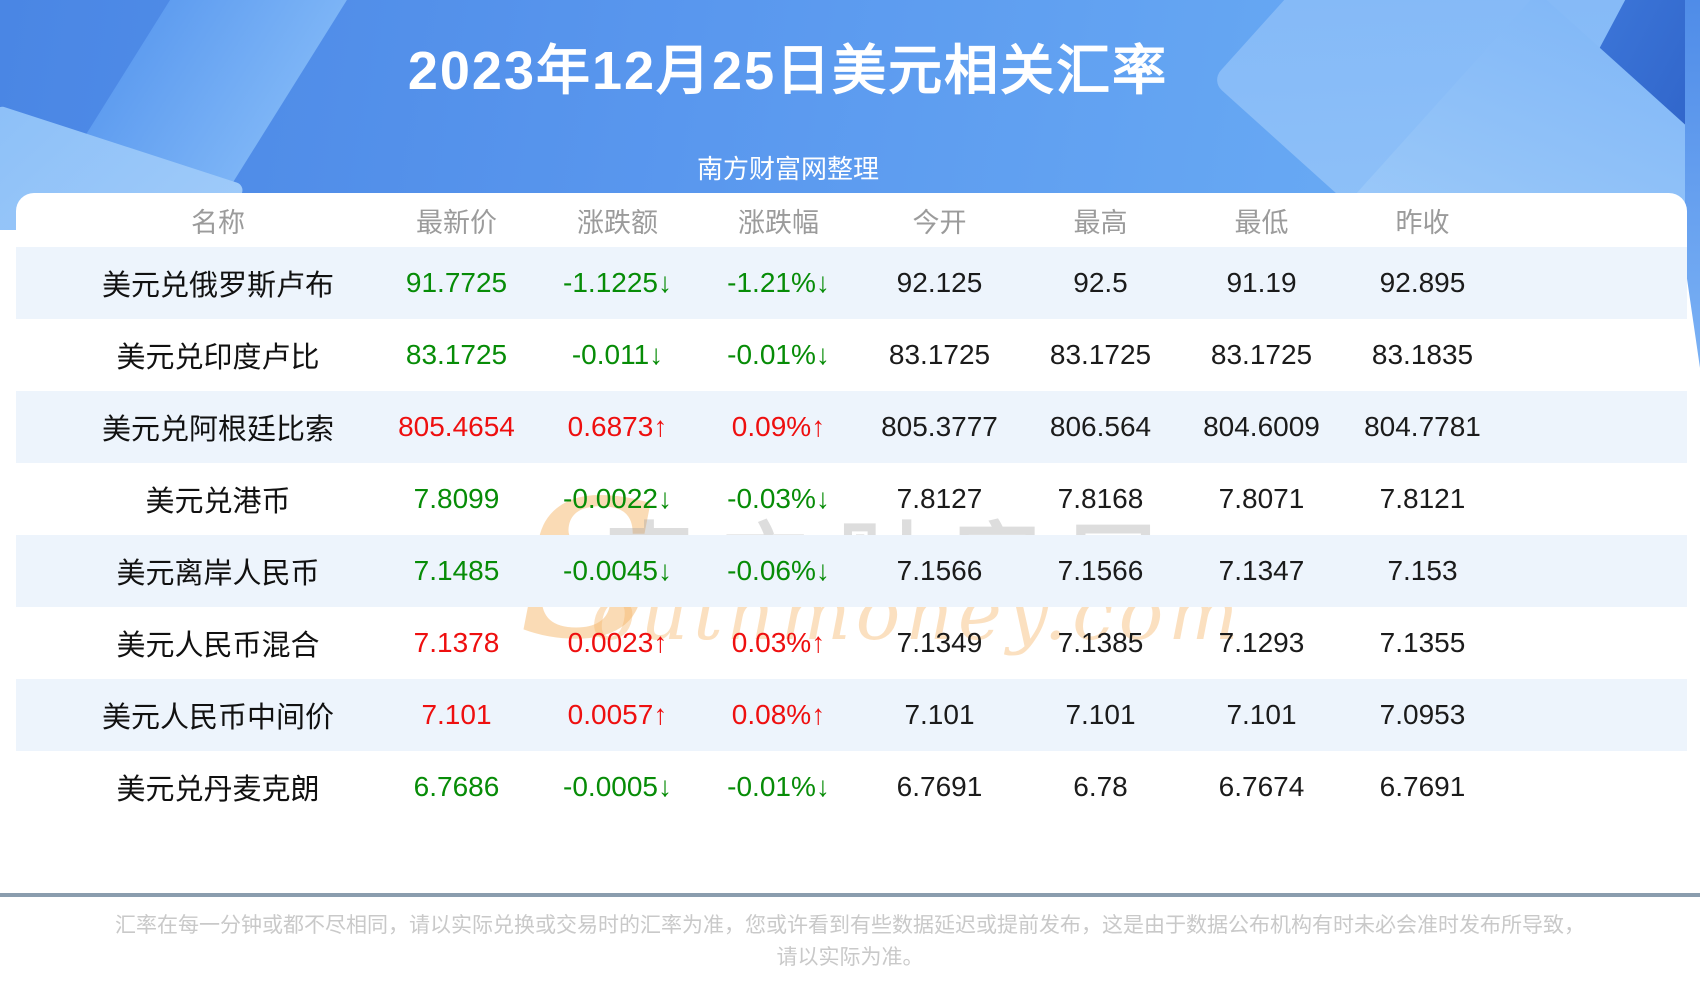  I want to click on cell-change: 0.0023↑, so click(617, 642).